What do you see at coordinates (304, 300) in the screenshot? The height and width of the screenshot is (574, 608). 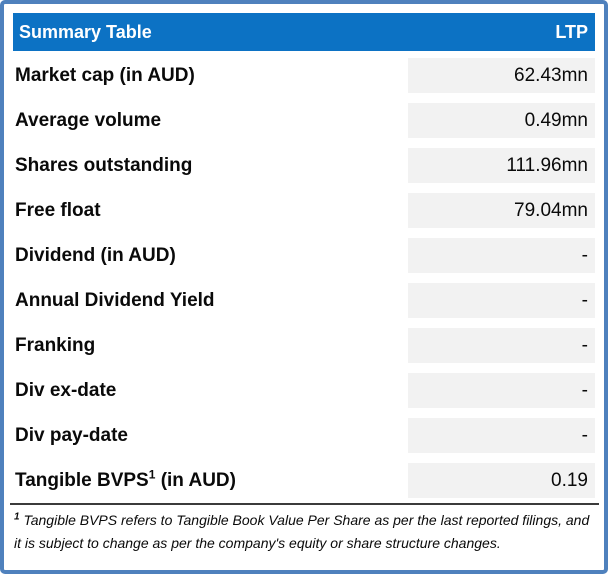 I see `table-row-annual-dividend-yield: Annual Dividend Yield -` at bounding box center [304, 300].